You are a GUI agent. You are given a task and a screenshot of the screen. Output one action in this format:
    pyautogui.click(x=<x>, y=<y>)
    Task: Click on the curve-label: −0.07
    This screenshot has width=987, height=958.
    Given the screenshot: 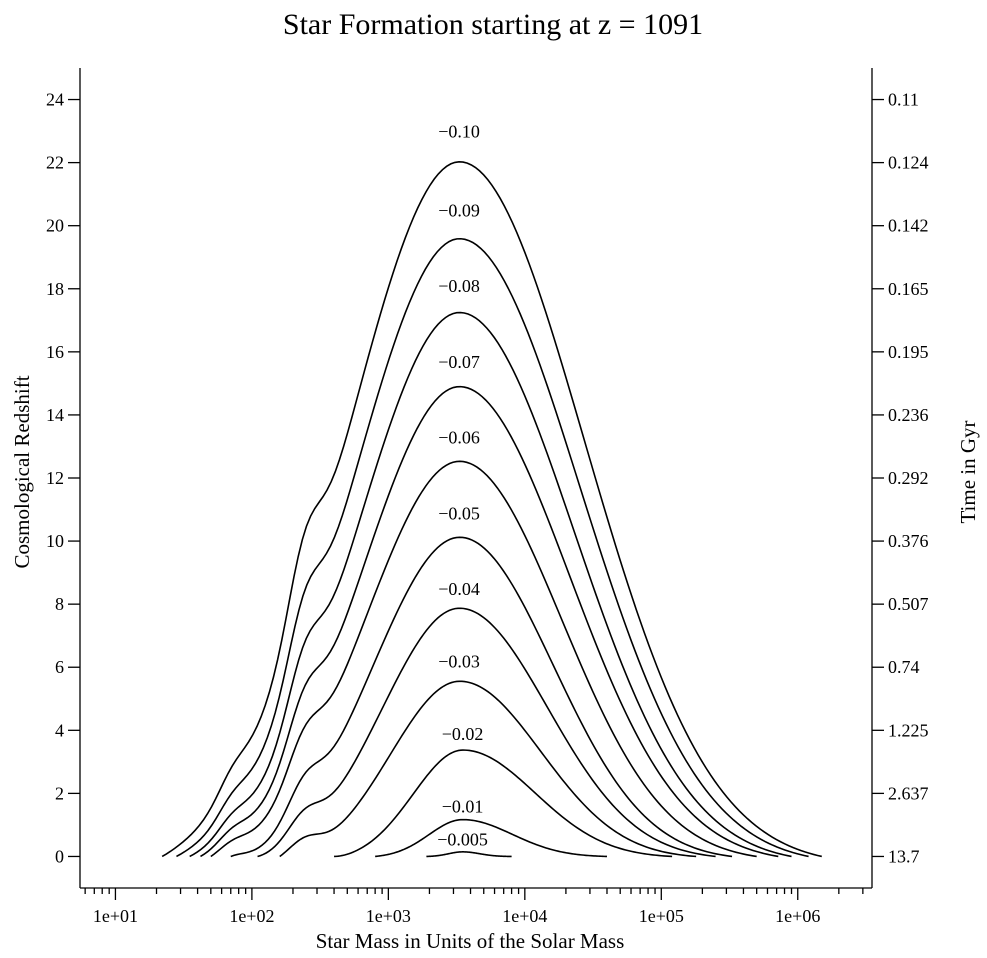 What is the action you would take?
    pyautogui.click(x=459, y=362)
    